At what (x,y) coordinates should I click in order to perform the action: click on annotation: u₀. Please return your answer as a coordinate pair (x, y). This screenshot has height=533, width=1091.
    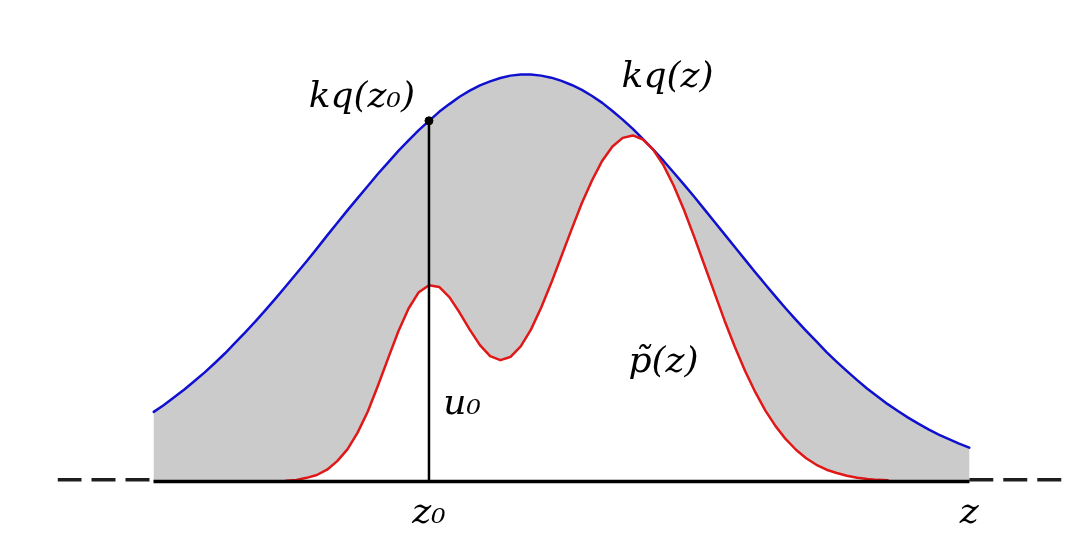
    Looking at the image, I should click on (462, 401).